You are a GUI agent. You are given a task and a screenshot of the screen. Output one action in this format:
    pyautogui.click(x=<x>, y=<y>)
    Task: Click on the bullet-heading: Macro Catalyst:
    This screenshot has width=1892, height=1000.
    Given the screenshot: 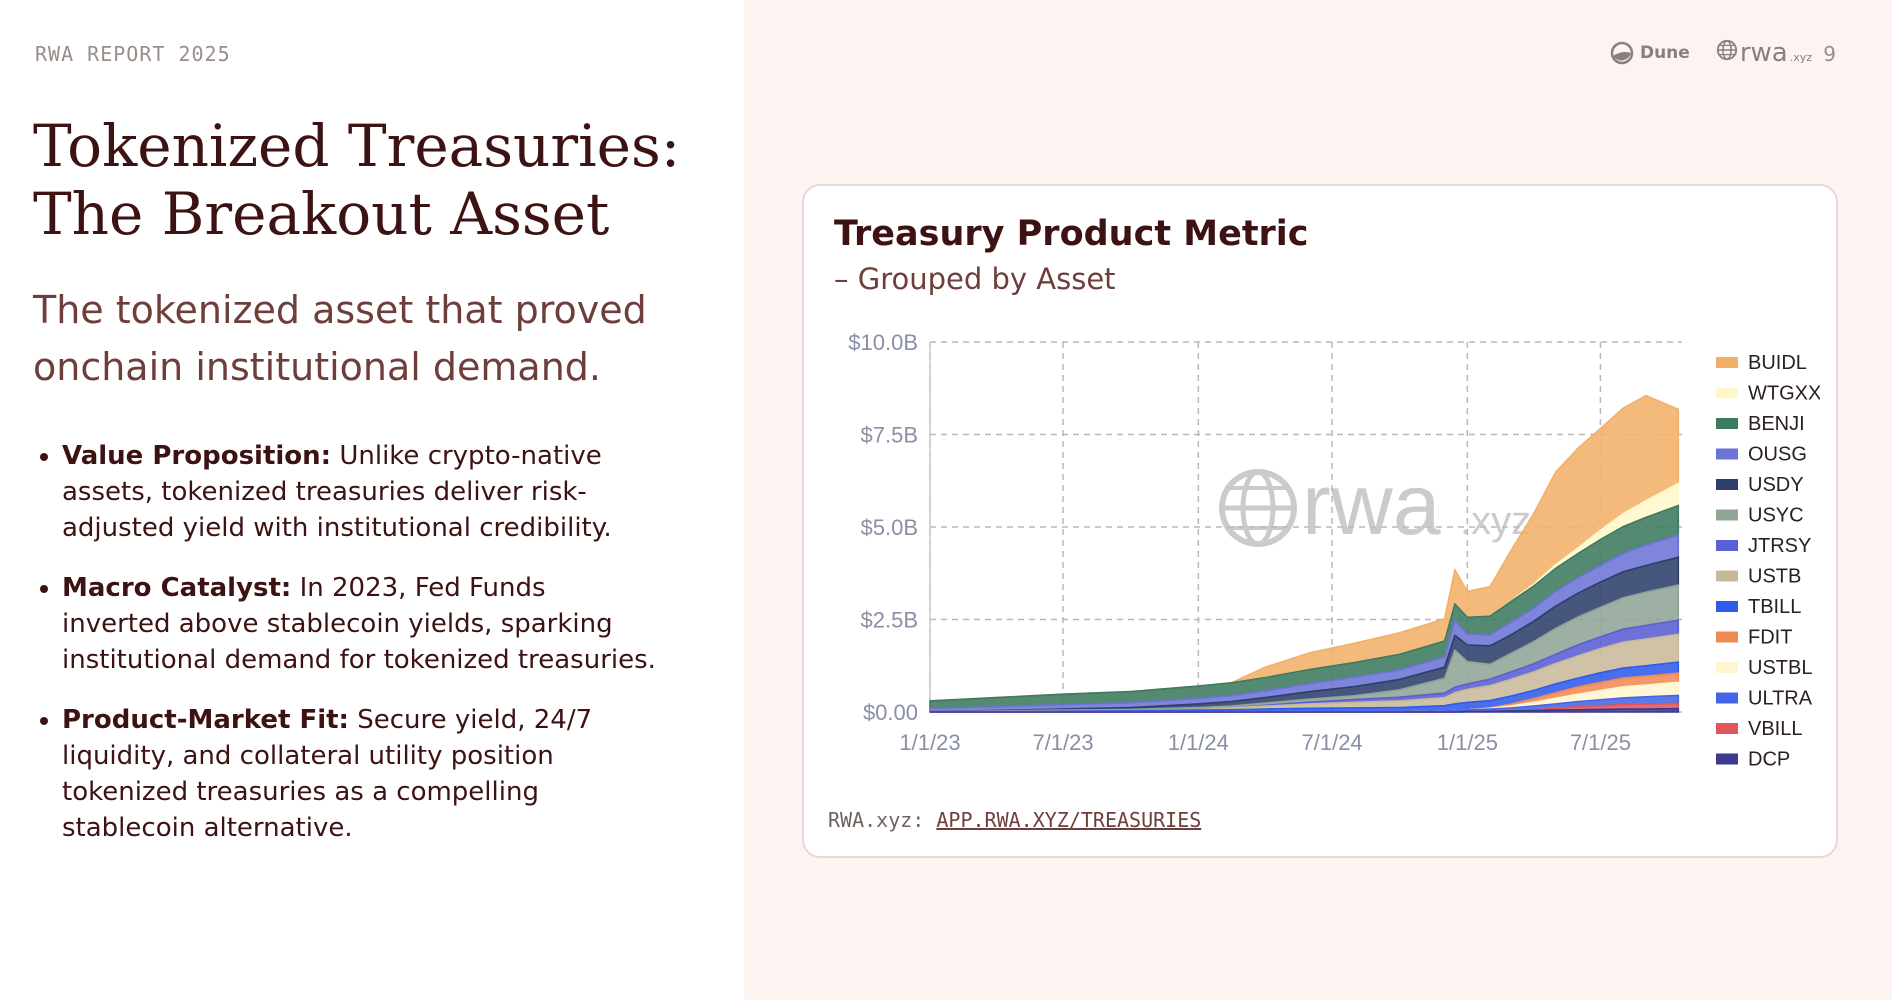 What is the action you would take?
    pyautogui.click(x=177, y=588)
    